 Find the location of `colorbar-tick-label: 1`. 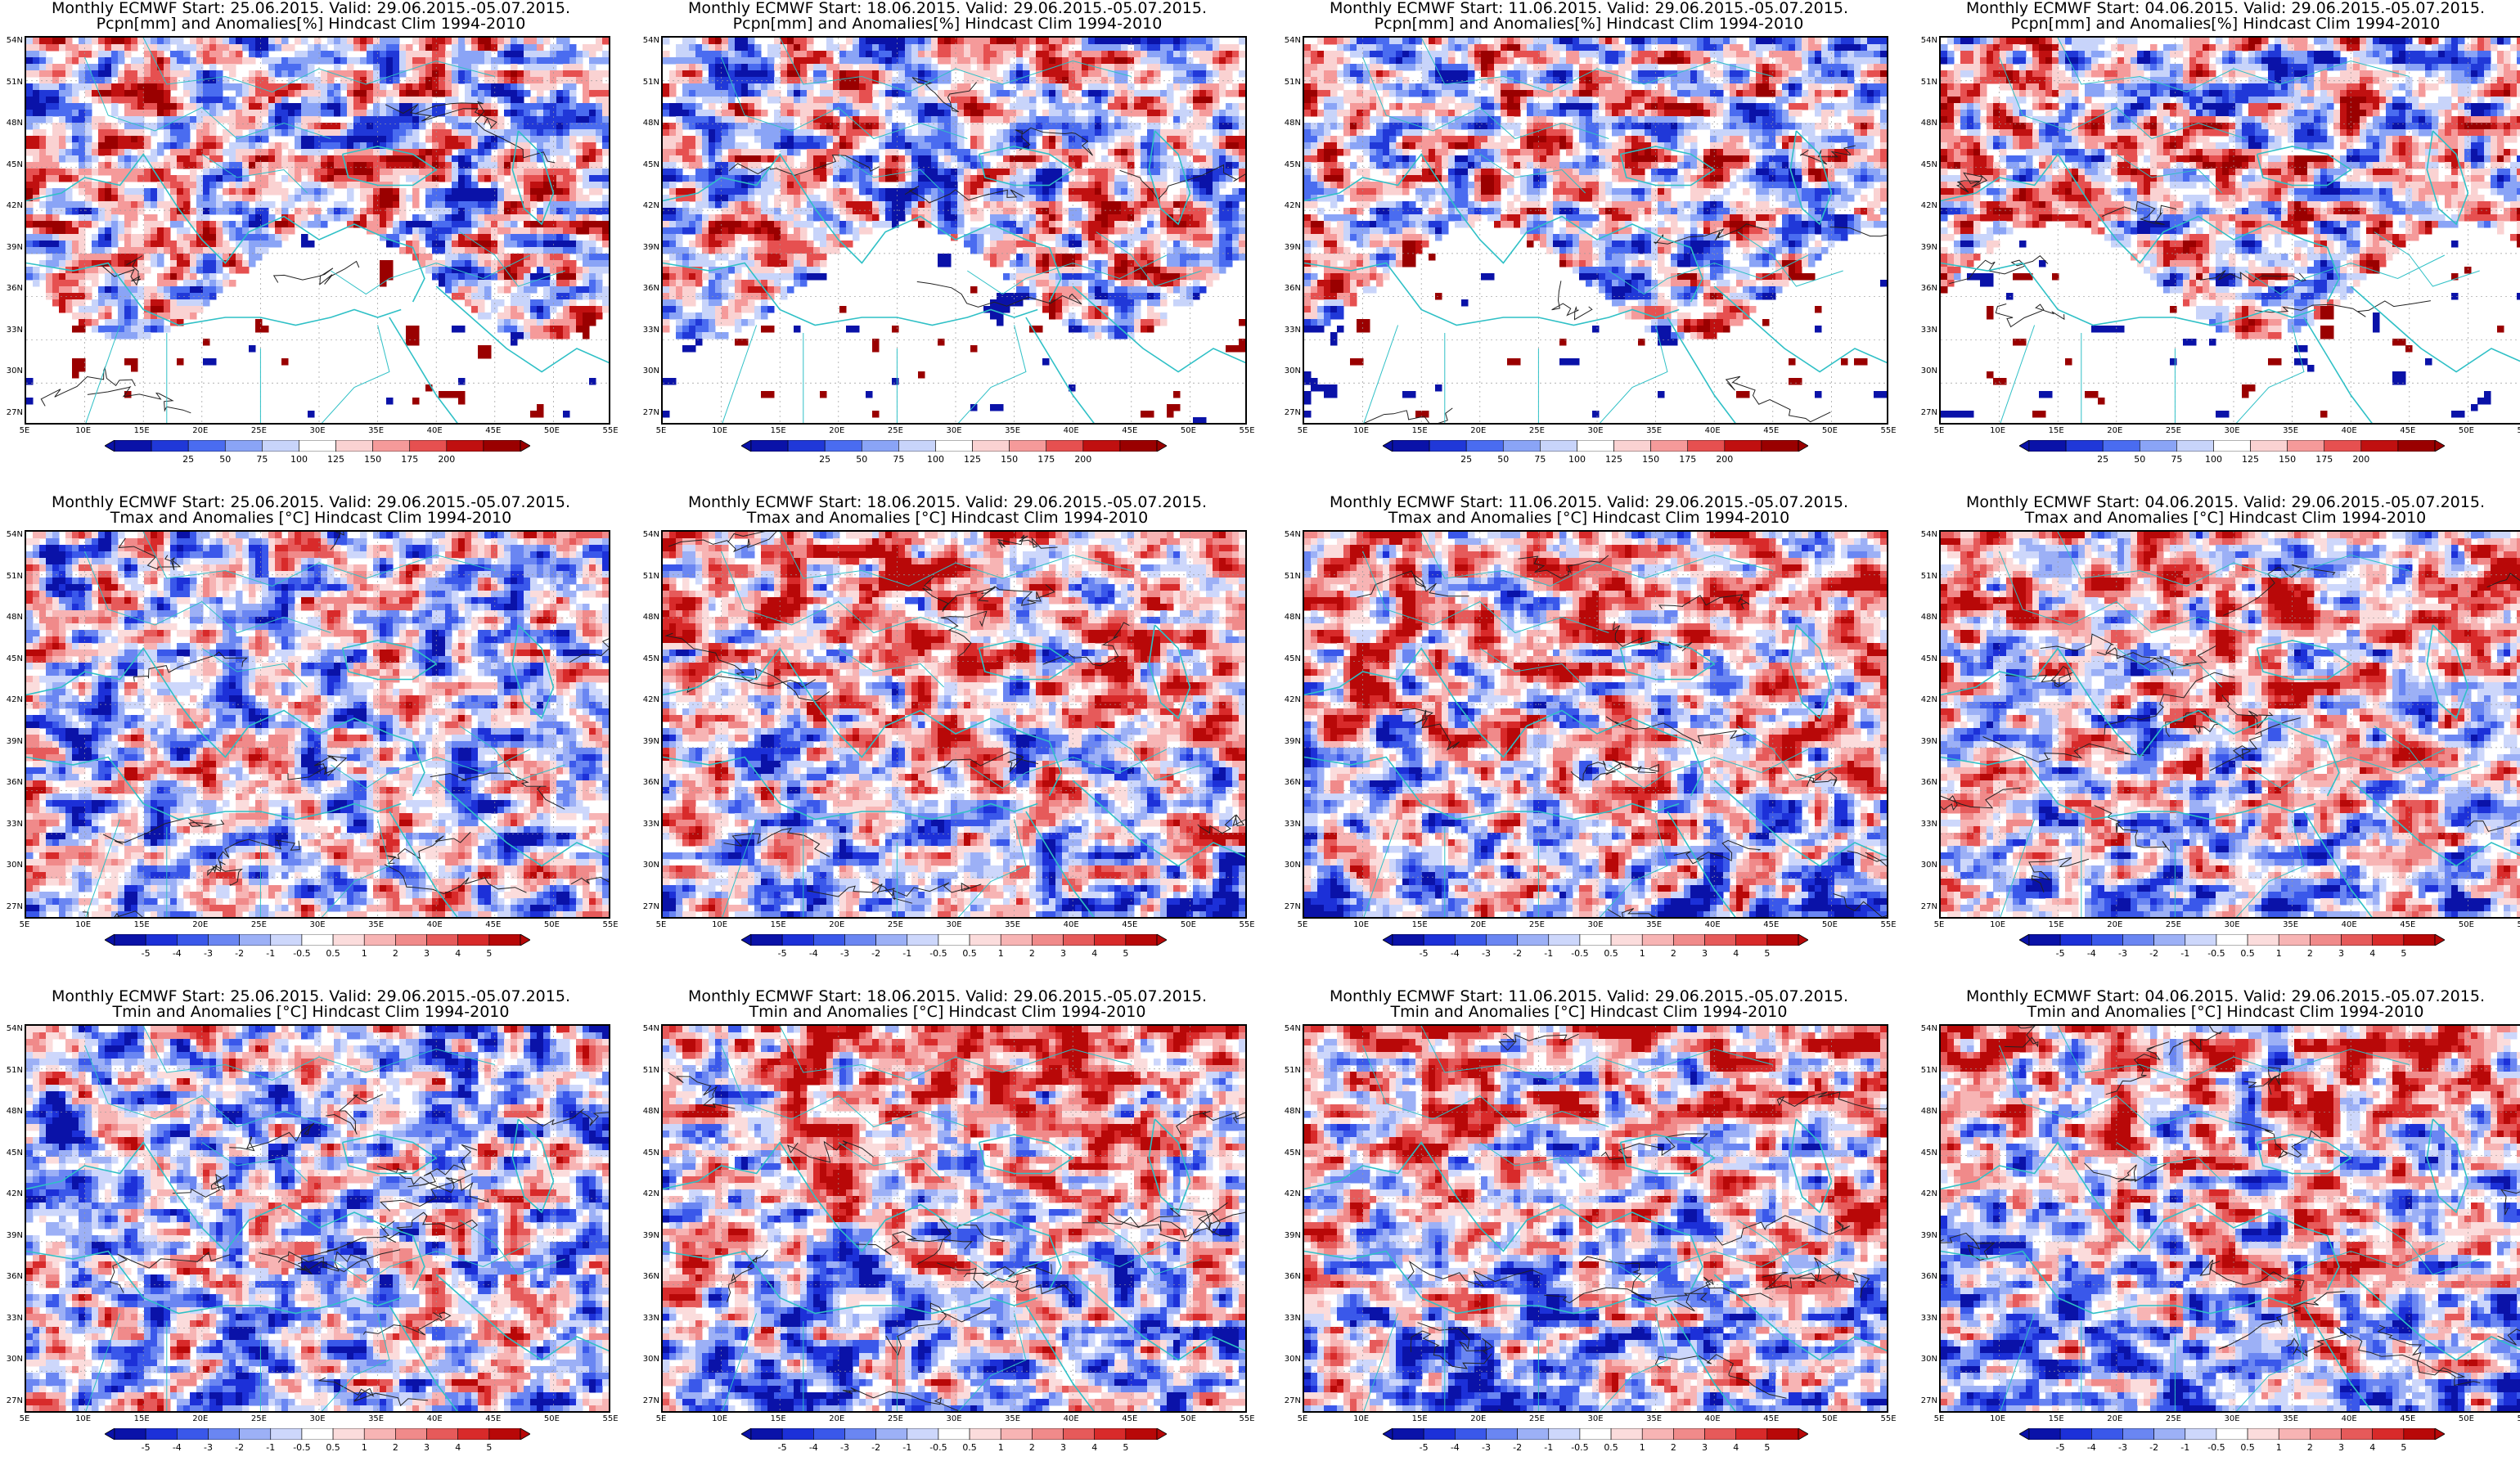

colorbar-tick-label: 1 is located at coordinates (2279, 953).